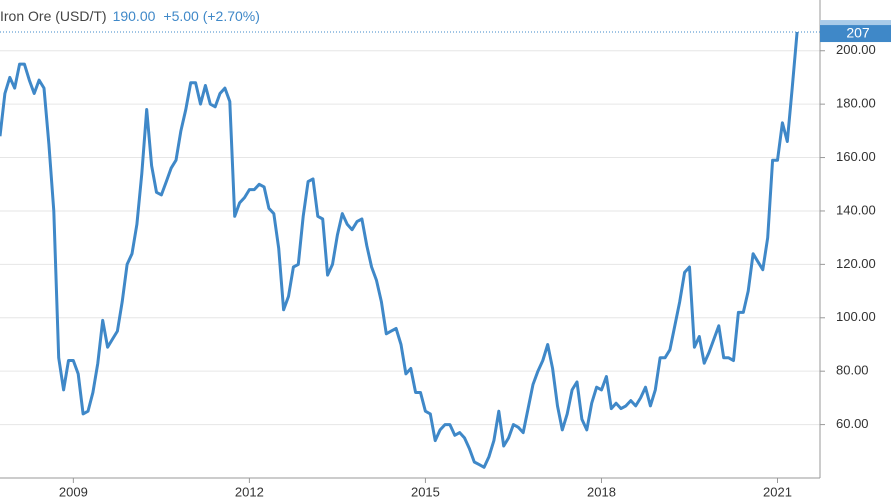  I want to click on change: +5.00 (+2.70%), so click(211, 16).